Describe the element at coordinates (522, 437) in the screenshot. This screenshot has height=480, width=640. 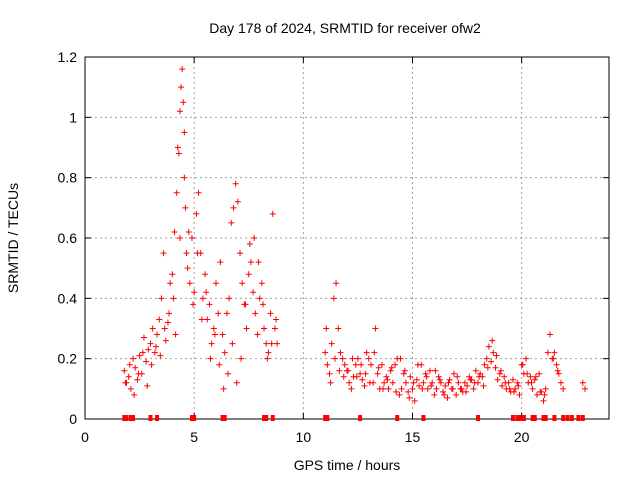
I see `x-tick-label: 20` at that location.